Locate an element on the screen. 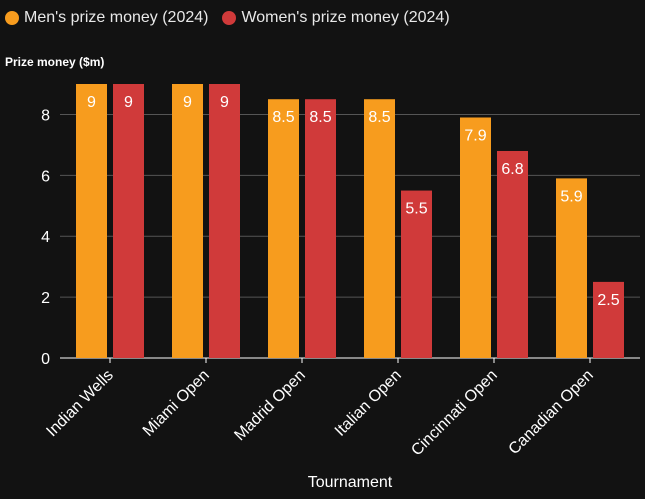 This screenshot has height=499, width=645. legend-label-men: Men's prize money (2024) is located at coordinates (116, 17).